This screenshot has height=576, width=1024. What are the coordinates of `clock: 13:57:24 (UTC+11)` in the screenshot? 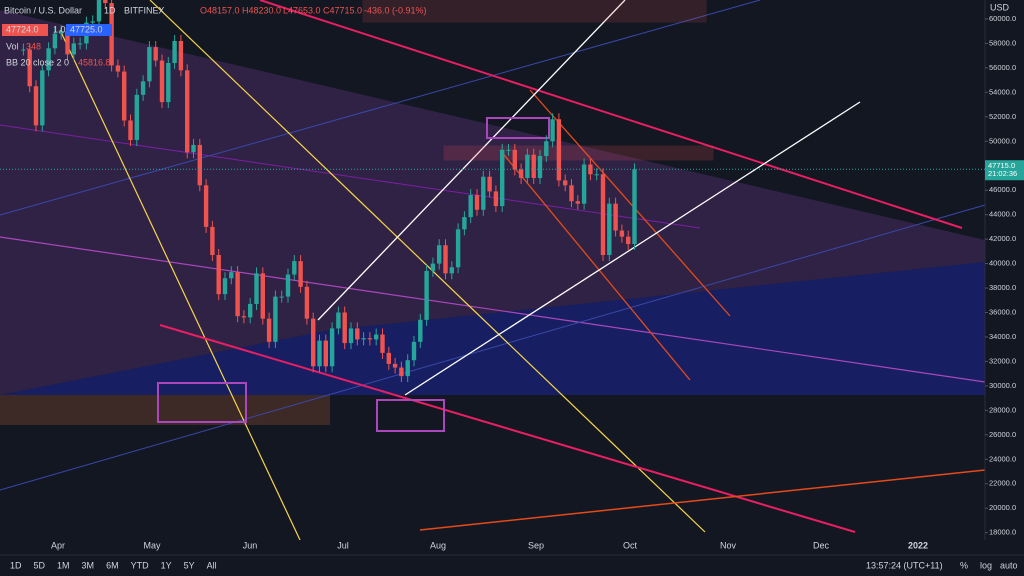 It's located at (904, 565).